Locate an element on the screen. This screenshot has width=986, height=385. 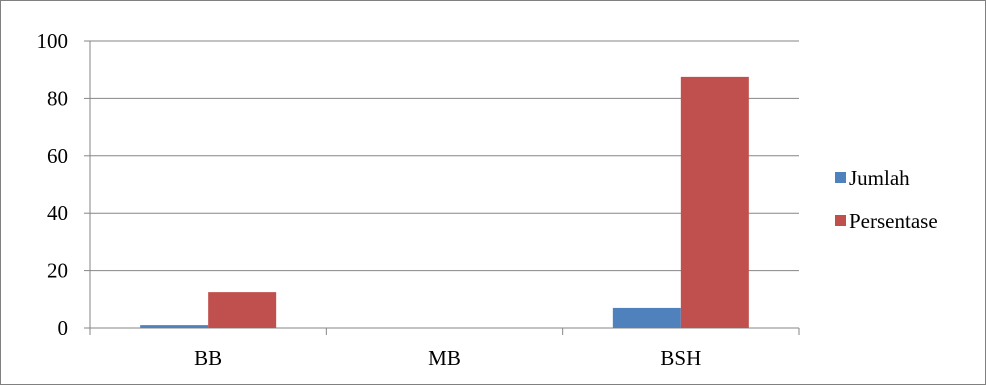
y-tick-label: 20 is located at coordinates (57, 271).